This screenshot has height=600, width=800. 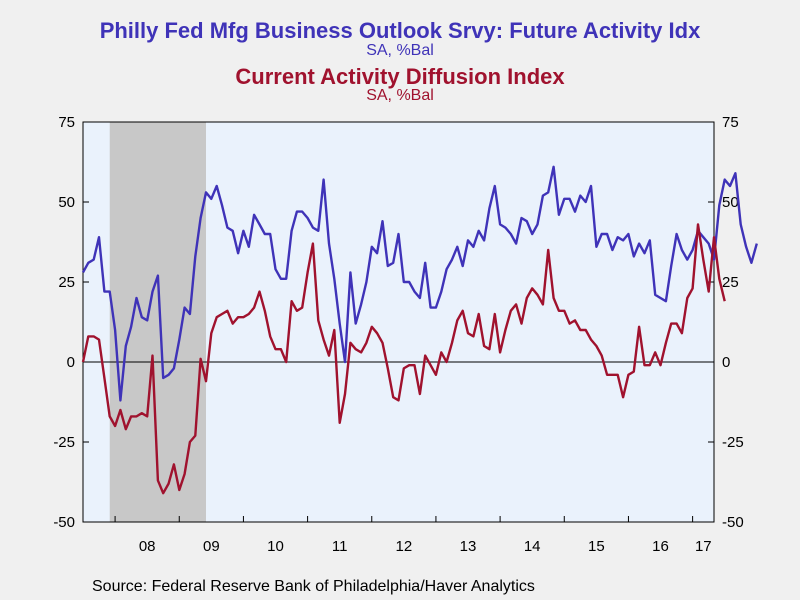 What do you see at coordinates (66, 122) in the screenshot?
I see `y-tick-label-left: 75` at bounding box center [66, 122].